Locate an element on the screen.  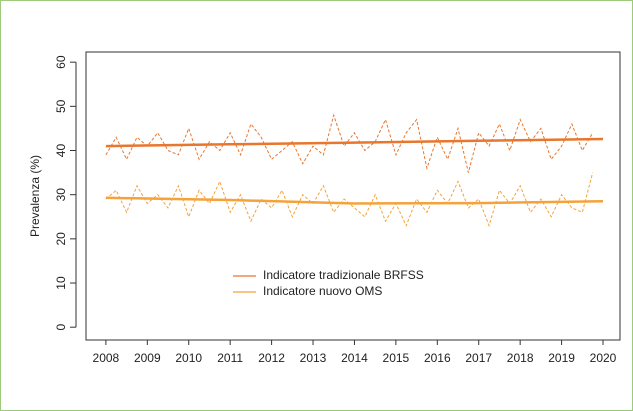
x-tick-label: 2011 is located at coordinates (230, 358).